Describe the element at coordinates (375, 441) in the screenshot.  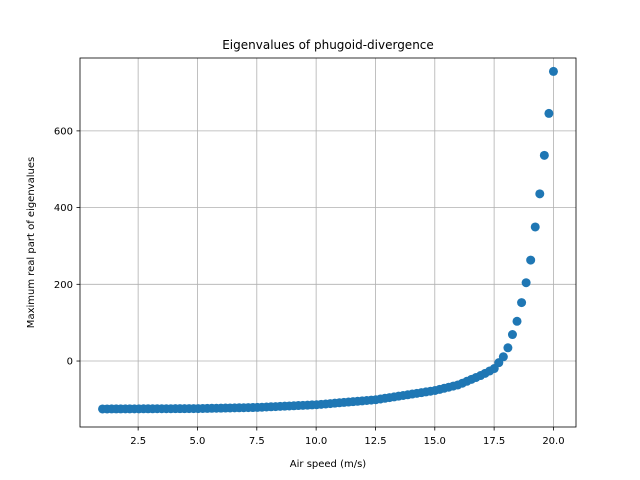
I see `x-tick-label: 12.5` at that location.